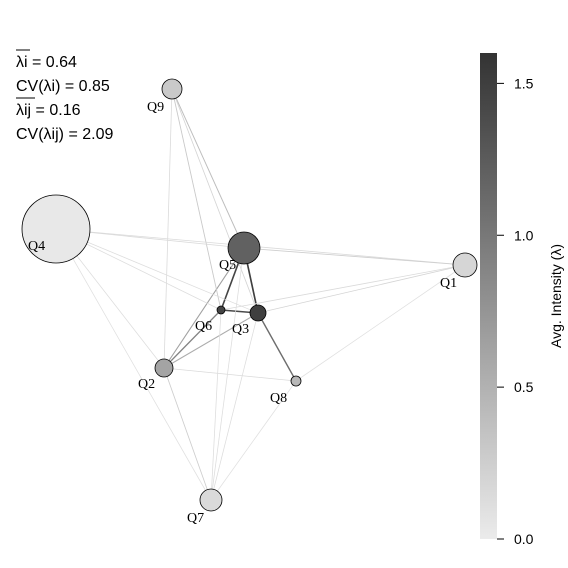 The width and height of the screenshot is (568, 568). I want to click on node-q5, so click(244, 248).